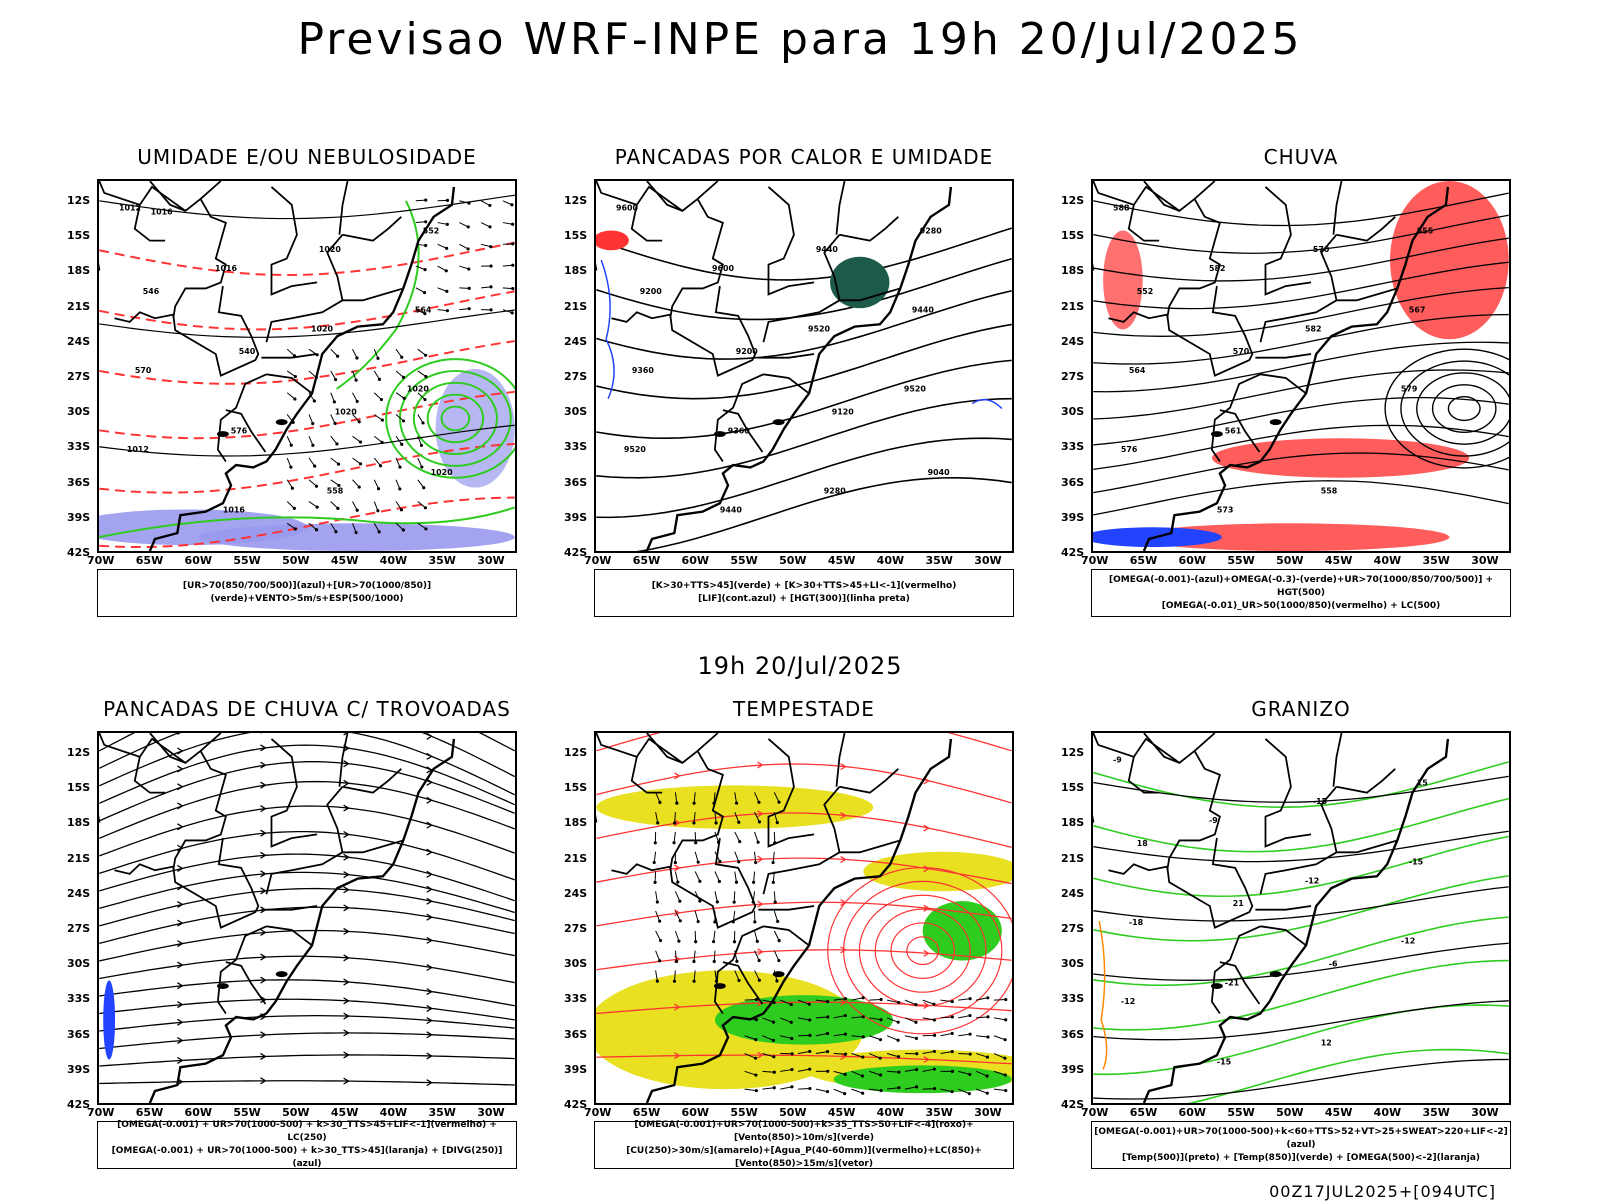 Image resolution: width=1600 pixels, height=1201 pixels. What do you see at coordinates (1313, 328) in the screenshot?
I see `contour-label: 582` at bounding box center [1313, 328].